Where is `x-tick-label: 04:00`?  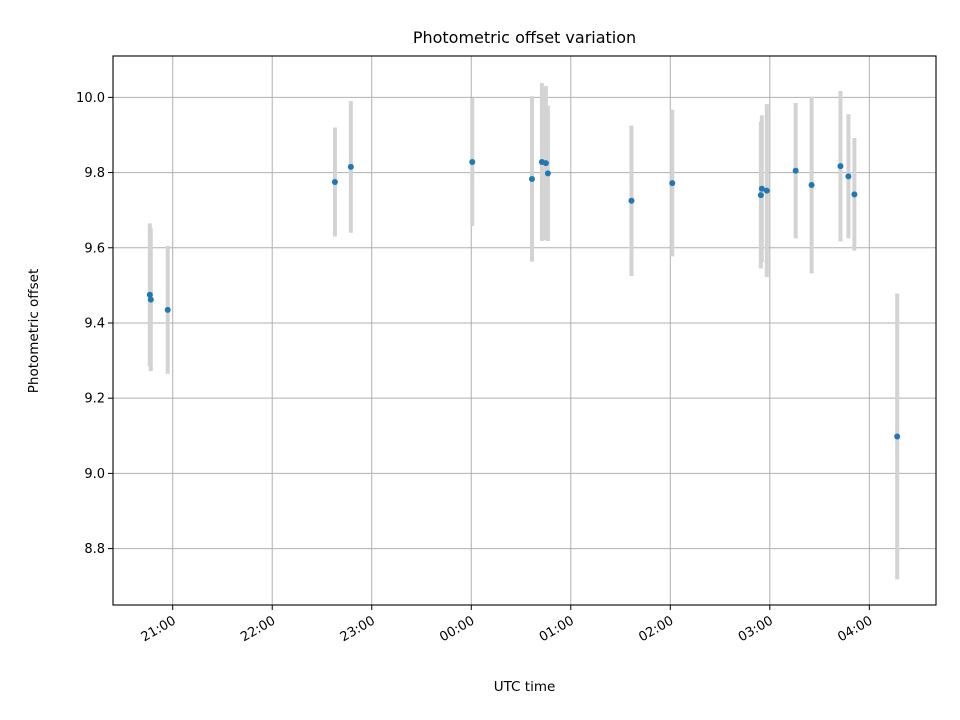
x-tick-label: 04:00 is located at coordinates (855, 629).